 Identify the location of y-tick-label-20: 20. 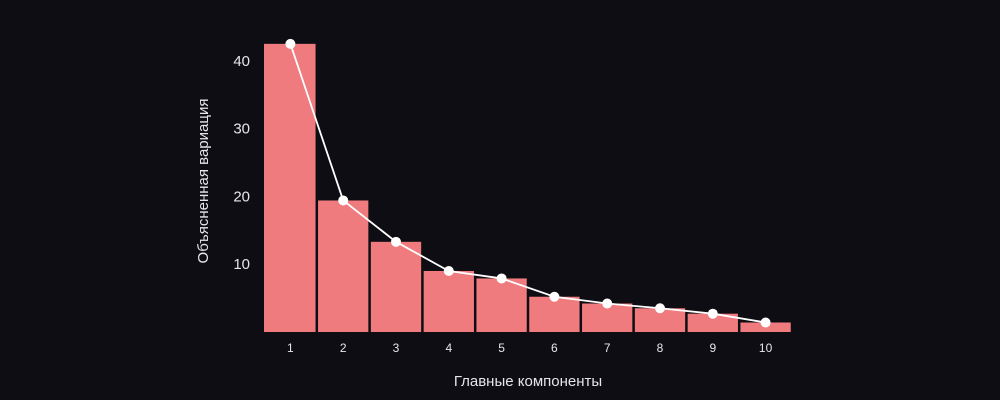
(241, 196).